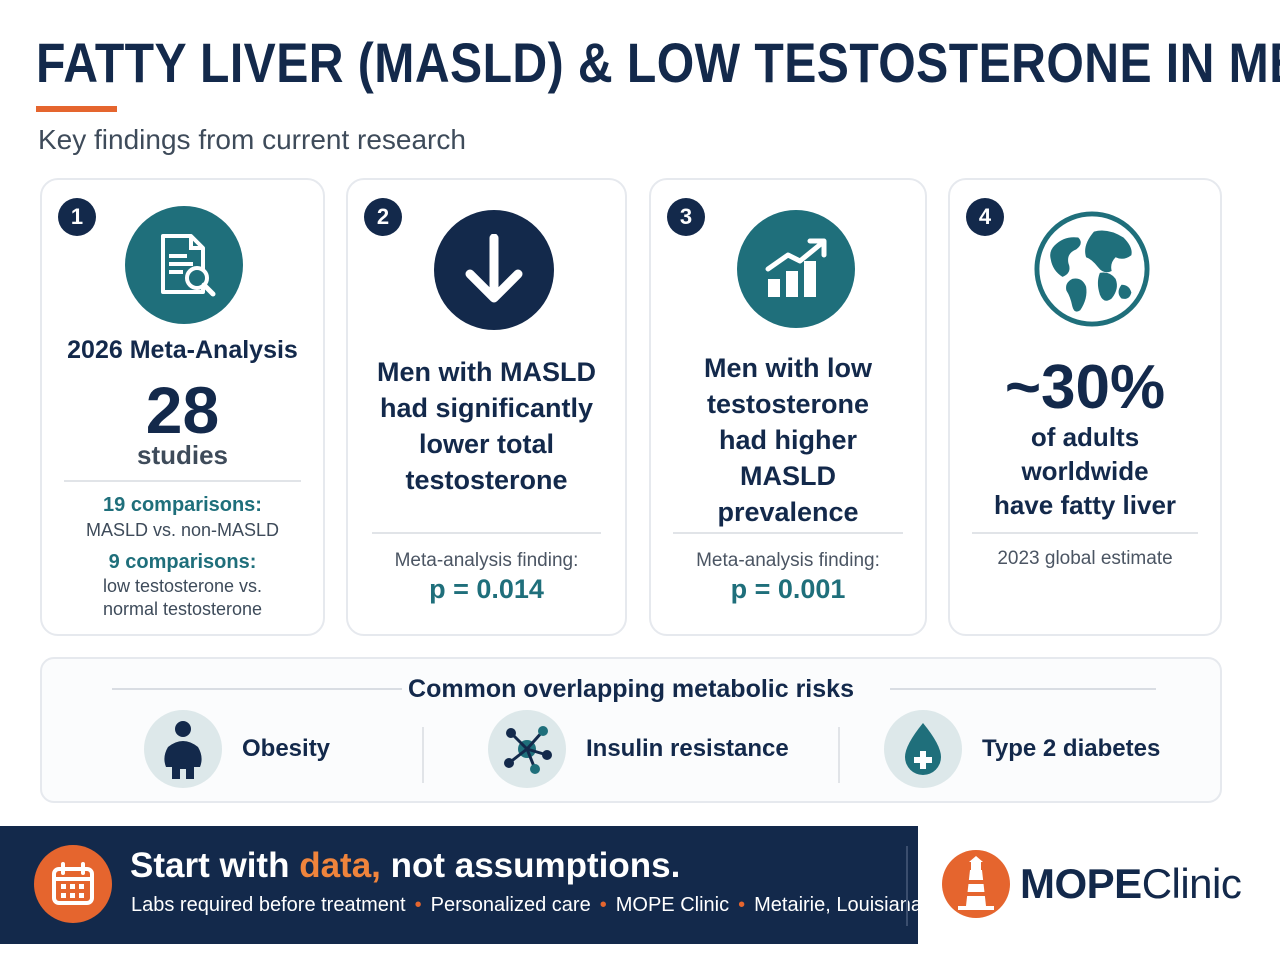  What do you see at coordinates (976, 884) in the screenshot?
I see `lighthouse-icon` at bounding box center [976, 884].